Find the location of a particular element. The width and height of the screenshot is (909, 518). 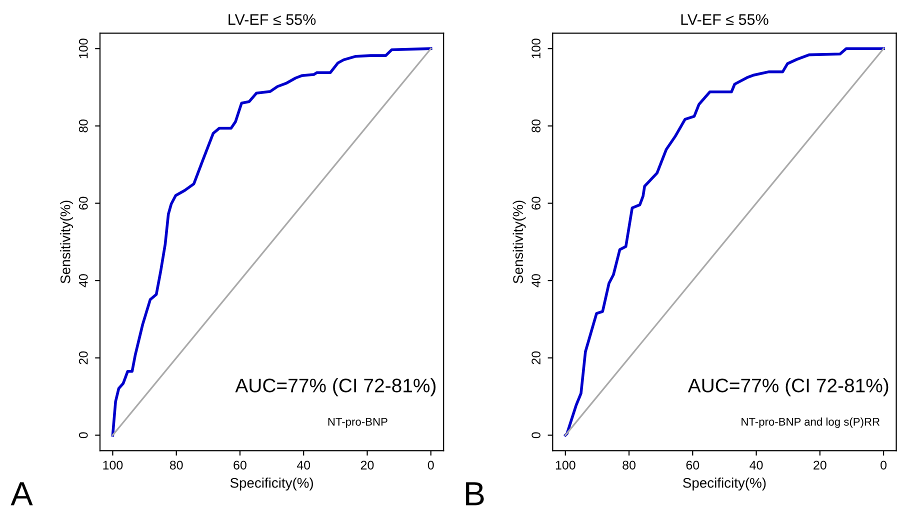

text: B is located at coordinates (475, 494).